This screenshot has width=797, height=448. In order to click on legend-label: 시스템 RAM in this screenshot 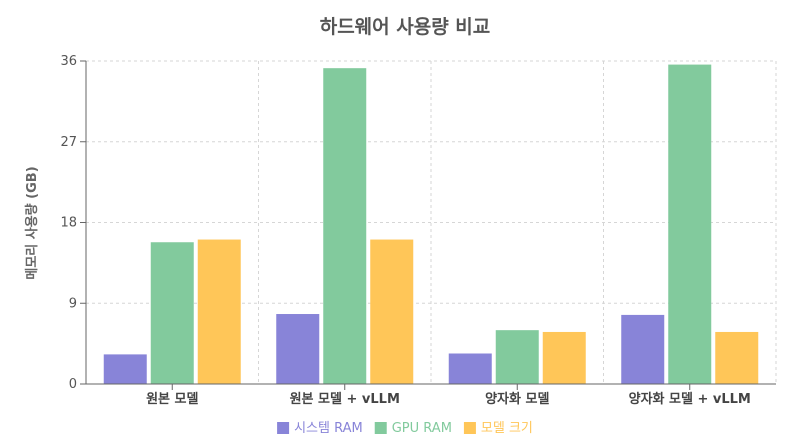, I will do `click(328, 428)`.